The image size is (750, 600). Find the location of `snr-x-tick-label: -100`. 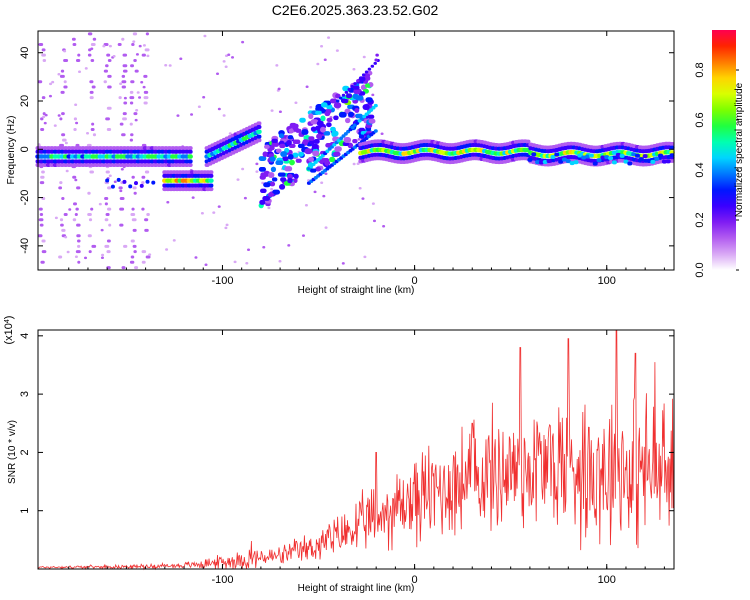

snr-x-tick-label: -100 is located at coordinates (222, 580).